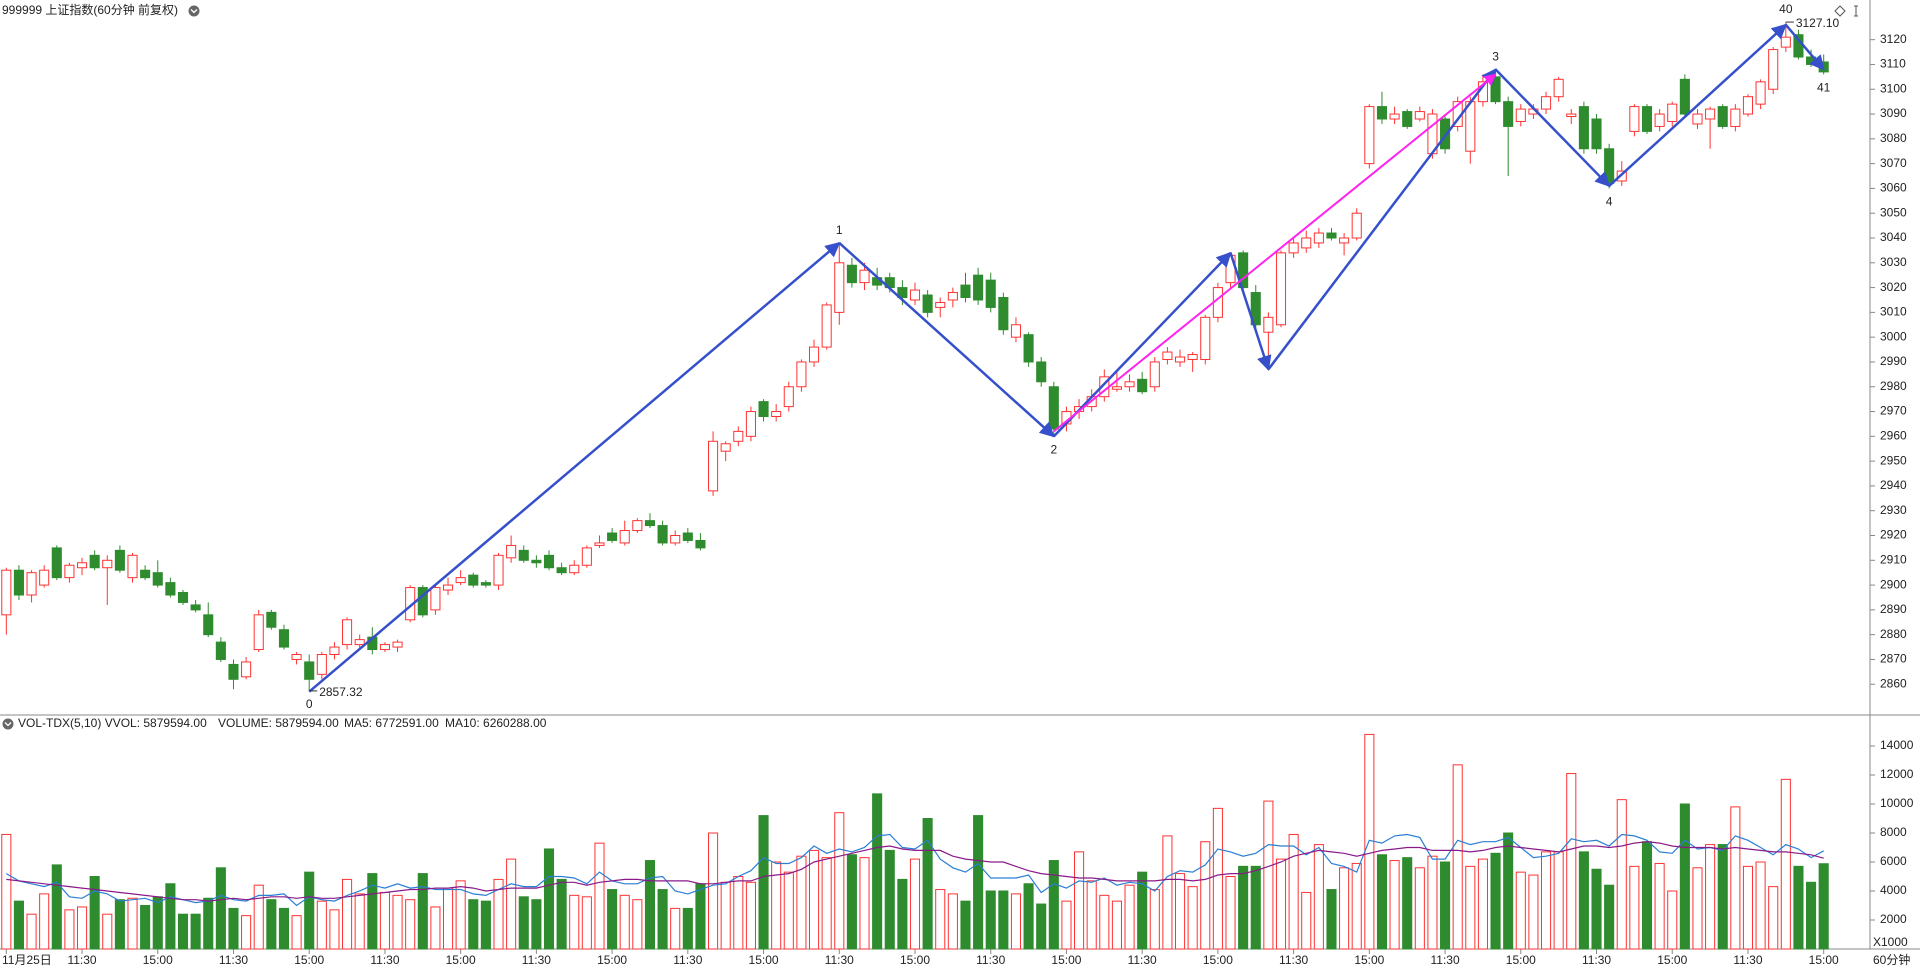 This screenshot has width=1920, height=971. I want to click on y-tick-label: 3070, so click(1893, 163).